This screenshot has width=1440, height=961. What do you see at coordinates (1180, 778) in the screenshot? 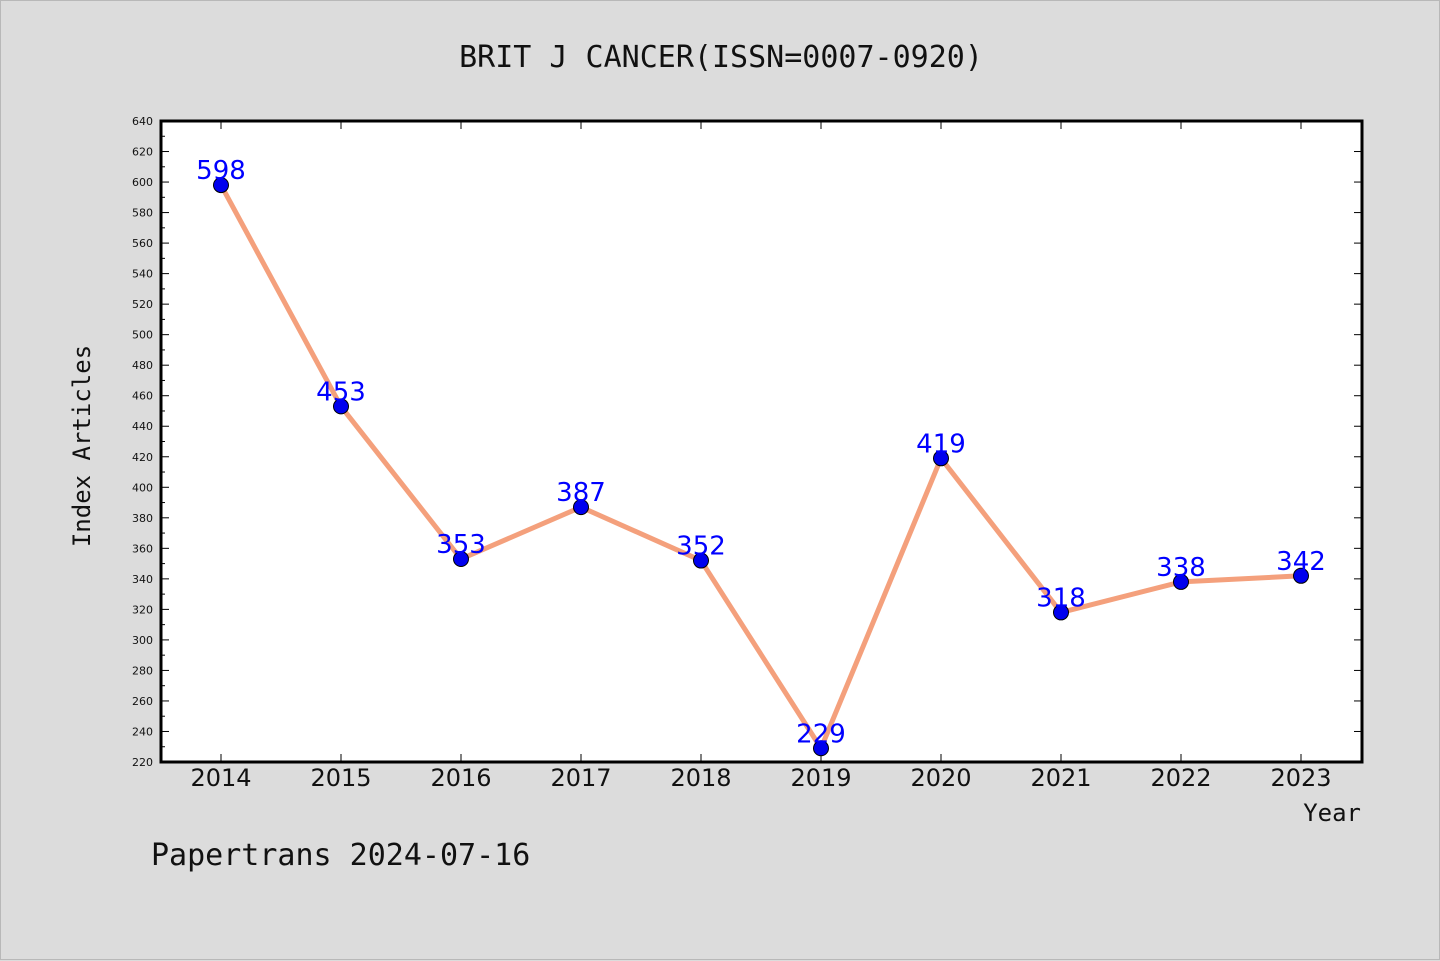
I see `x-tick-label: 2022` at bounding box center [1180, 778].